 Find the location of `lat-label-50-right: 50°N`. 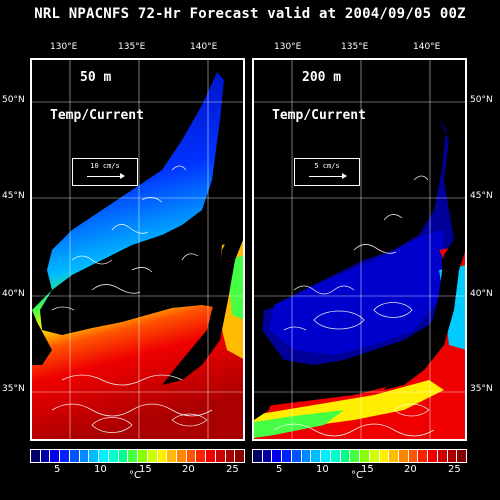

lat-label-50-right: 50°N is located at coordinates (481, 100).